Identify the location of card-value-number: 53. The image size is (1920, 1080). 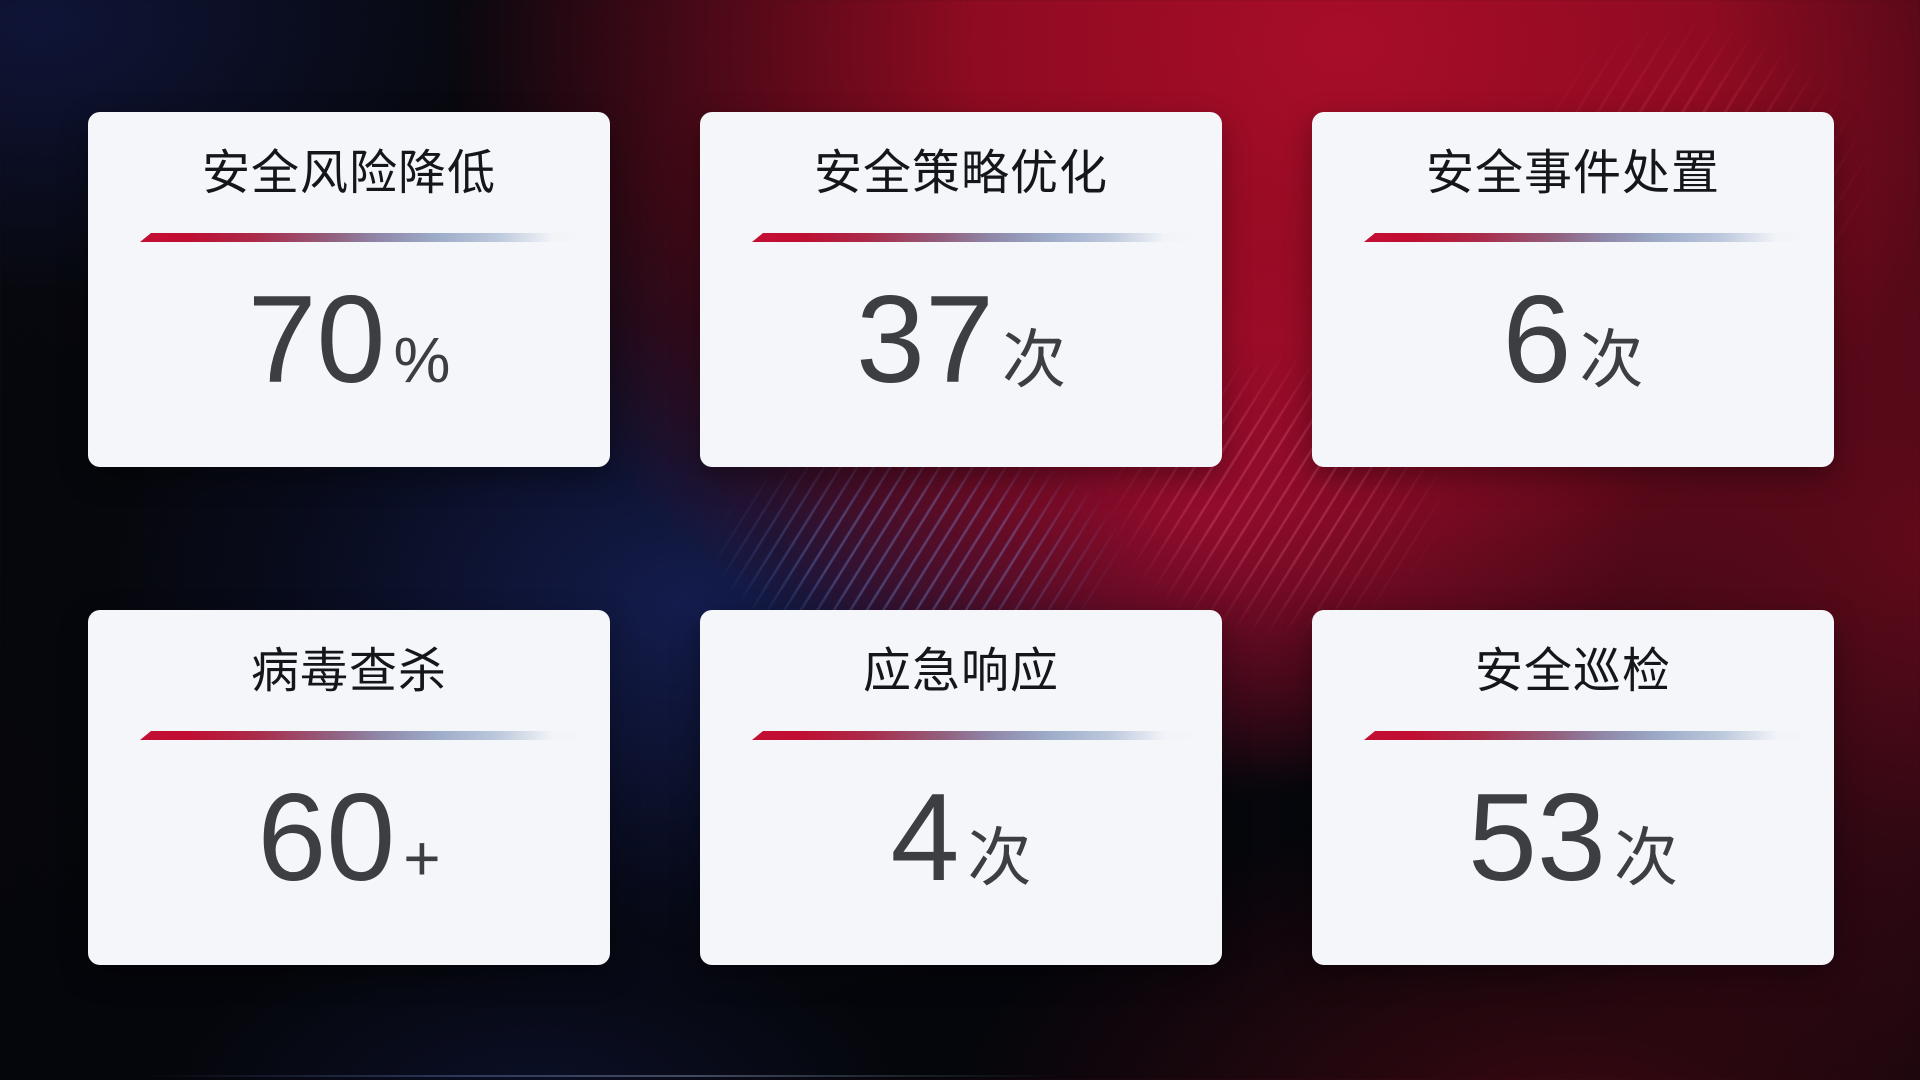
(1537, 838).